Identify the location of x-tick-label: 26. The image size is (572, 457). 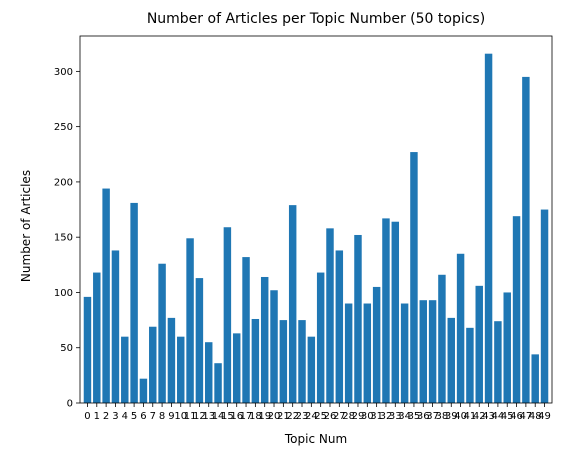
(330, 416).